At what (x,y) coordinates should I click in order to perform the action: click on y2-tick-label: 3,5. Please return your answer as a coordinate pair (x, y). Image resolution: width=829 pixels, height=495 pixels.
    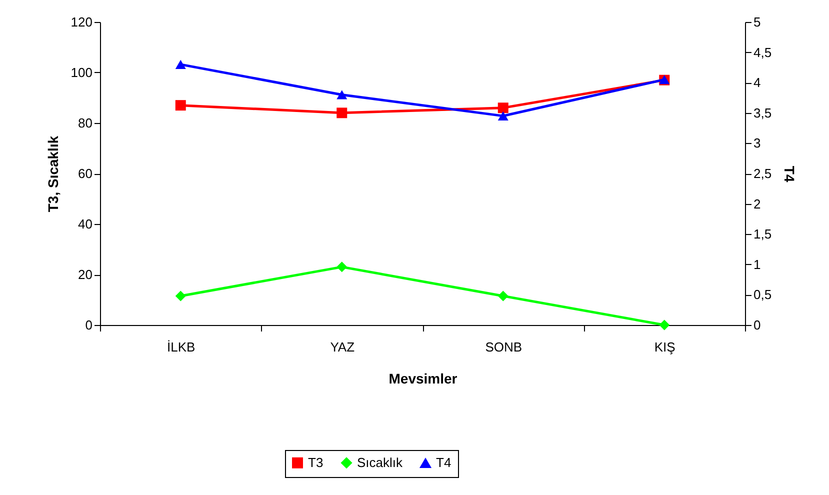
    Looking at the image, I should click on (763, 112).